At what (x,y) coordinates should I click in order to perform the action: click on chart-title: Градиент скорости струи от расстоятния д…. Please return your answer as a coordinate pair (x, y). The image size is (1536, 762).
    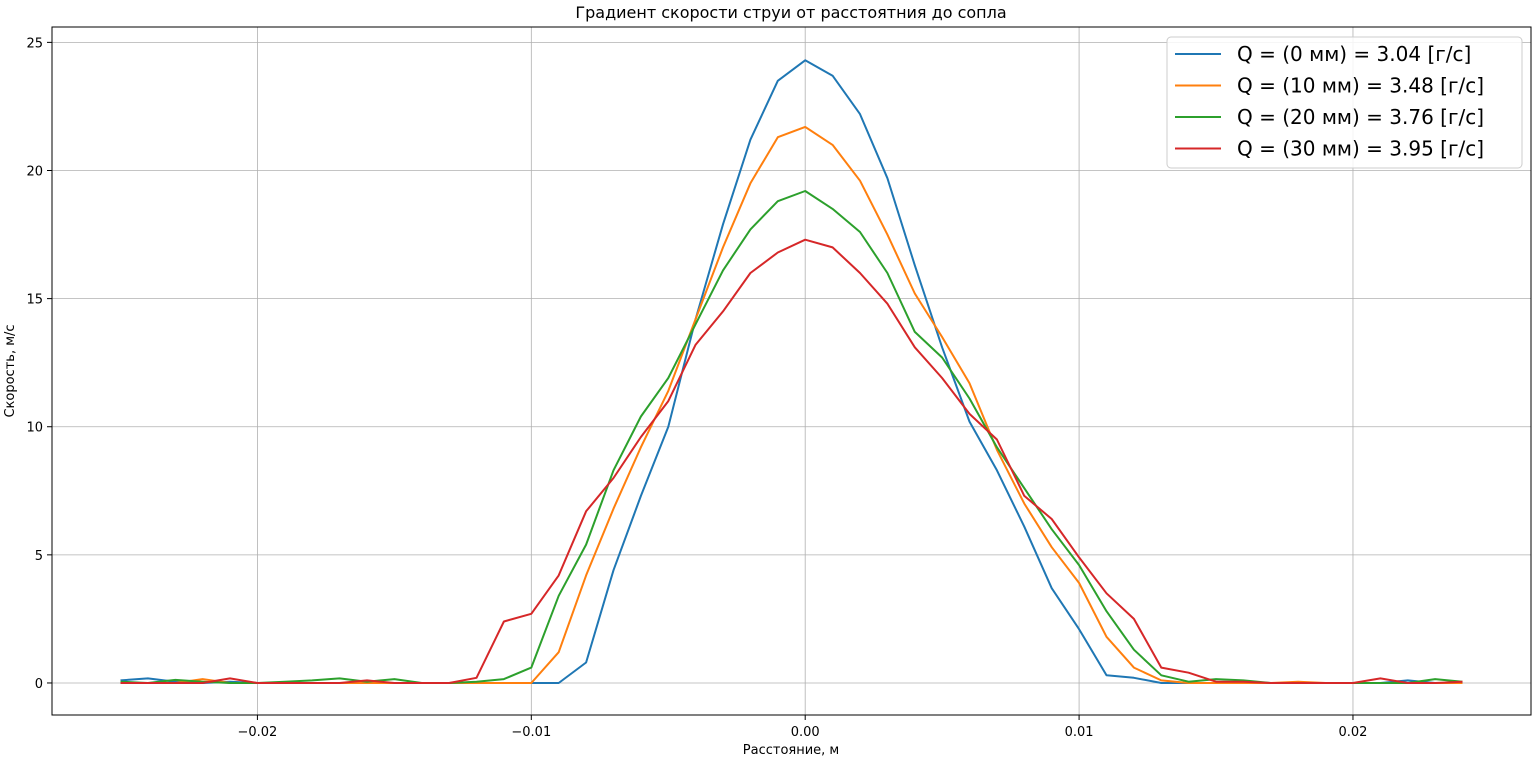
    Looking at the image, I should click on (790, 12).